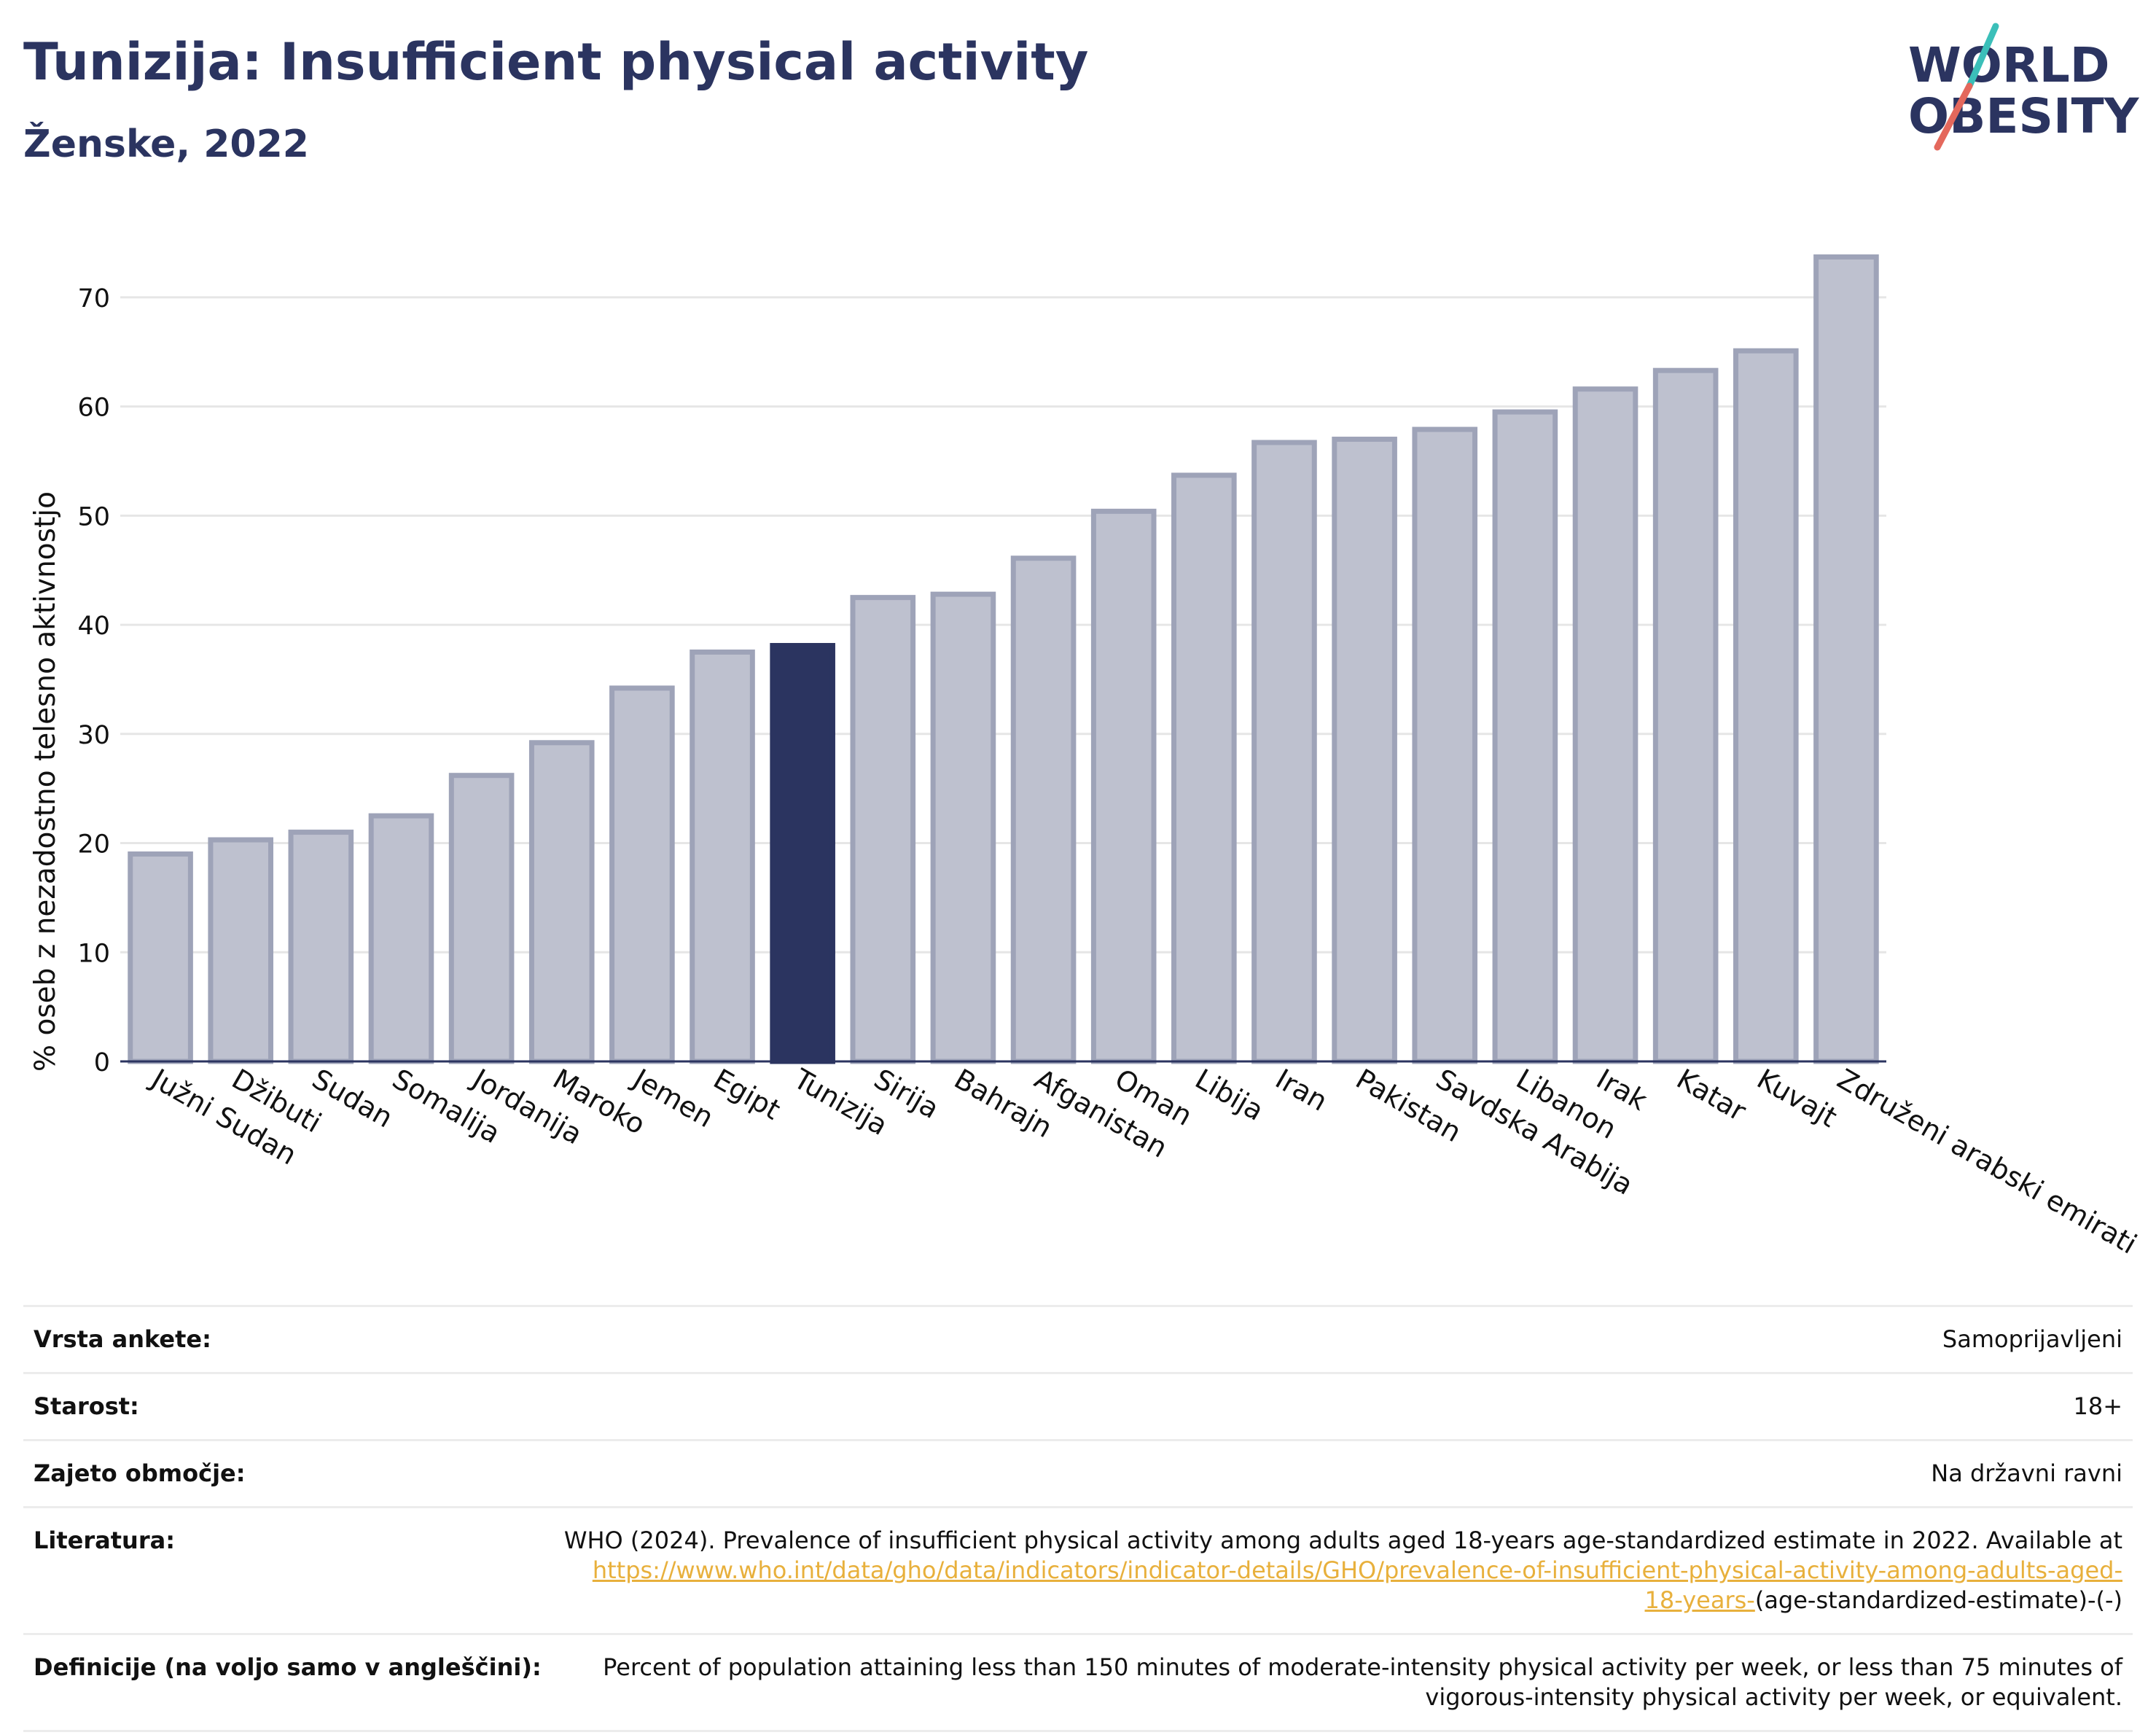 This screenshot has width=2156, height=1735. I want to click on world-obesity-logo: WORLD OBESITY, so click(2024, 87).